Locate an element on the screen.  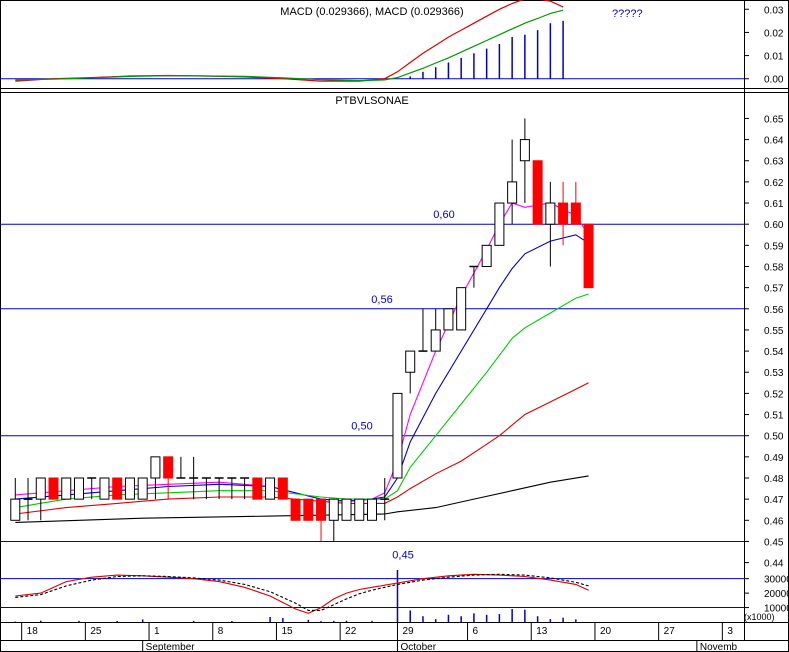
price-y-tick-label: 0.44 is located at coordinates (774, 564).